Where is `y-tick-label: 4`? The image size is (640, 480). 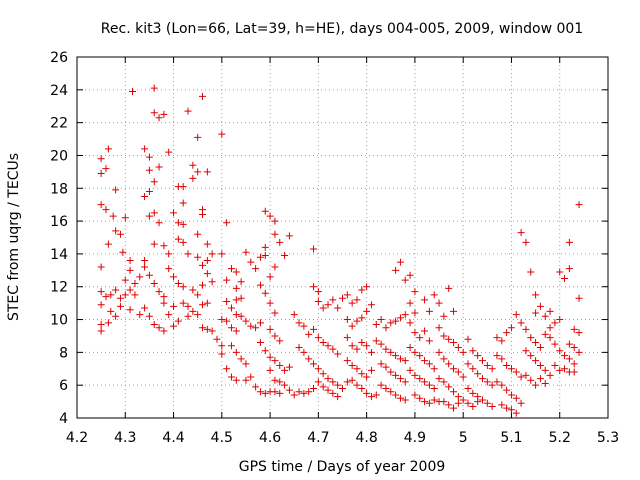
y-tick-label: 4 is located at coordinates (63, 419).